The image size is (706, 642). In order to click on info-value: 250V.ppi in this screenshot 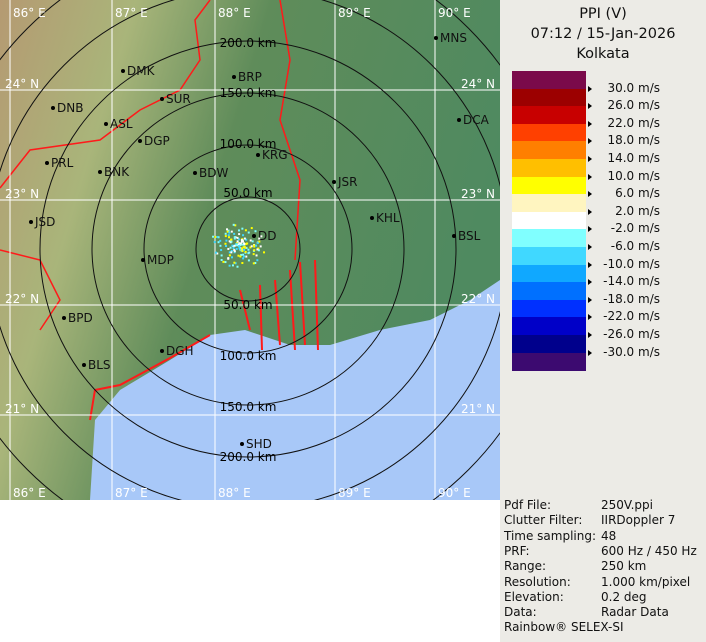, I will do `click(627, 505)`.